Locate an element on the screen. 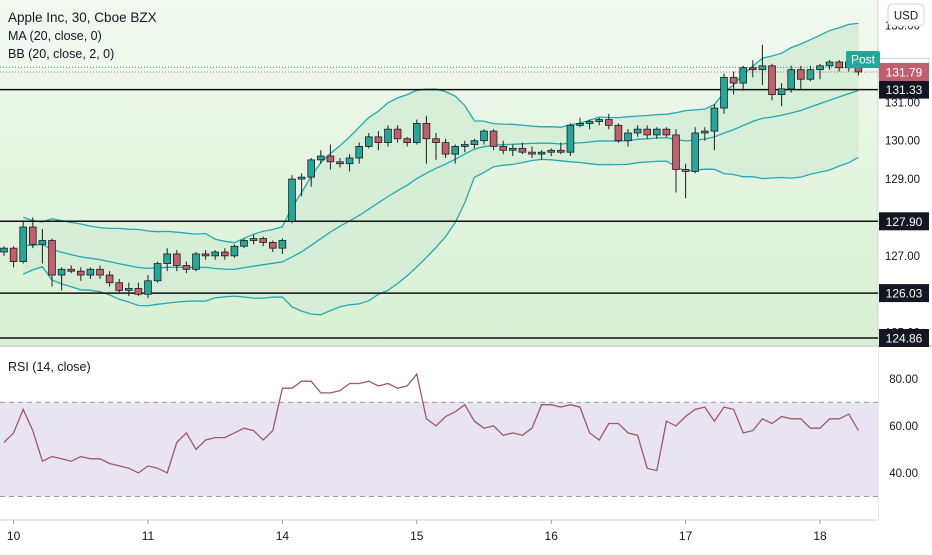  level-price-tag-label: 131.33 is located at coordinates (904, 90).